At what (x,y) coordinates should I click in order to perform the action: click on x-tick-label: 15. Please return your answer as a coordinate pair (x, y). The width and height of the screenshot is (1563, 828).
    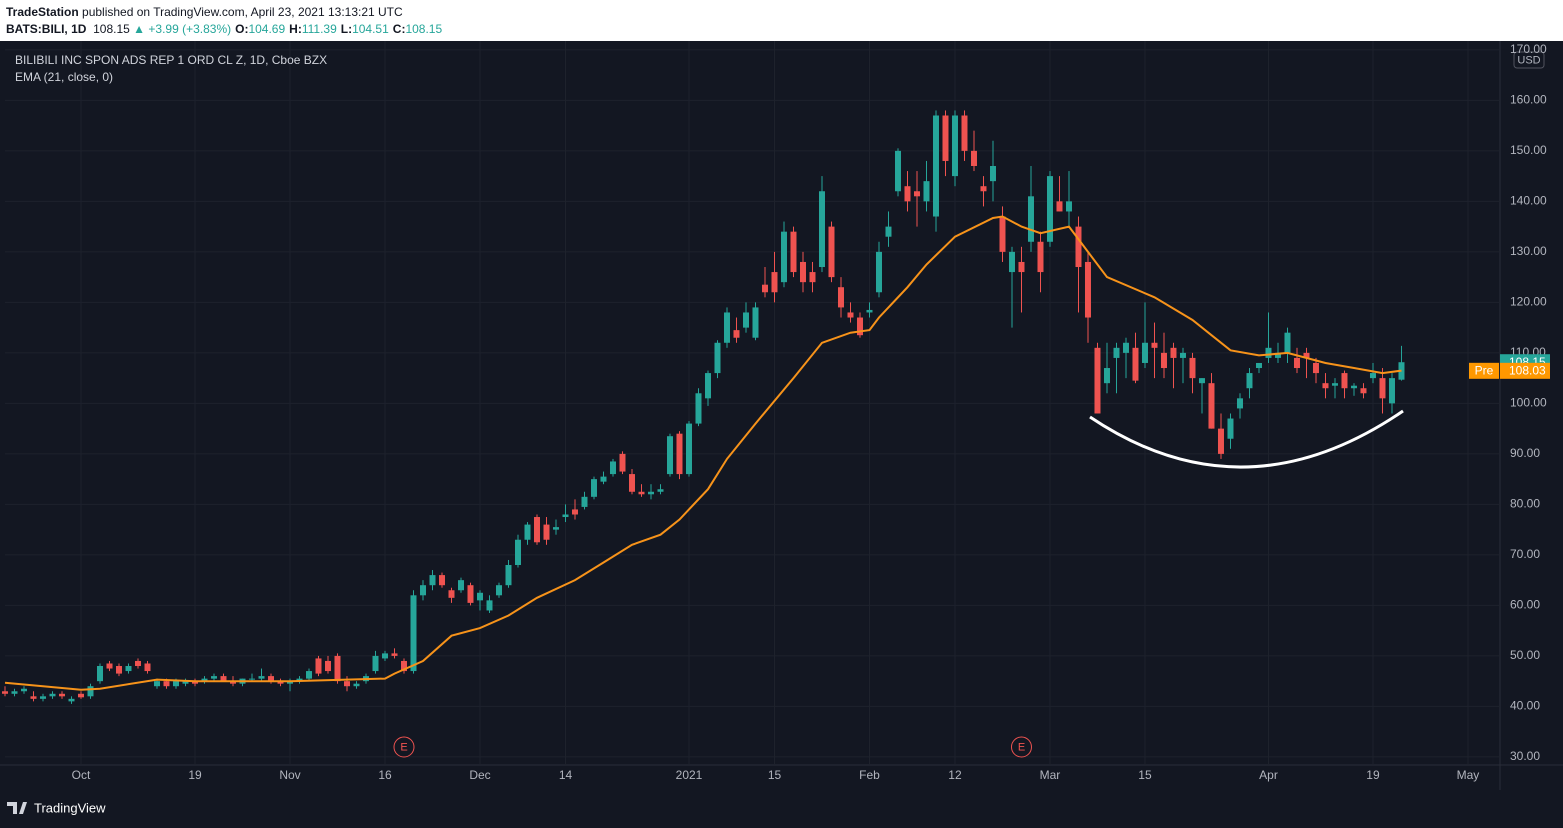
    Looking at the image, I should click on (1145, 775).